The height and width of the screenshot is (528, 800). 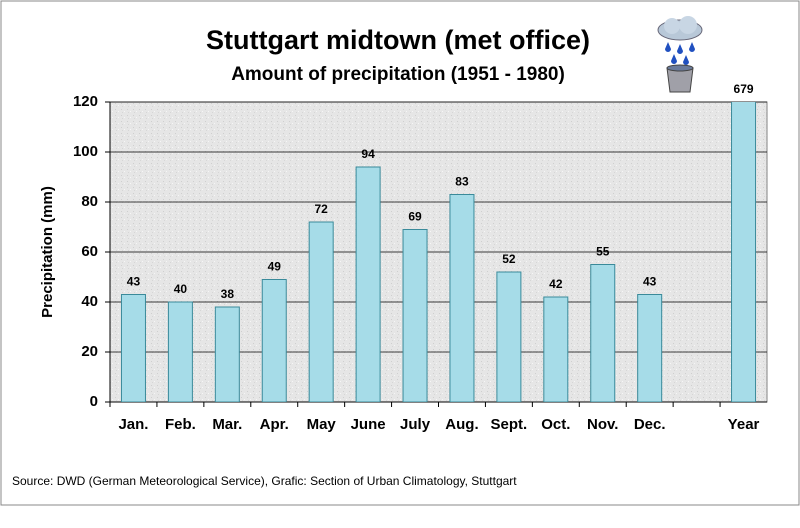 What do you see at coordinates (462, 182) in the screenshot?
I see `value-label: 83` at bounding box center [462, 182].